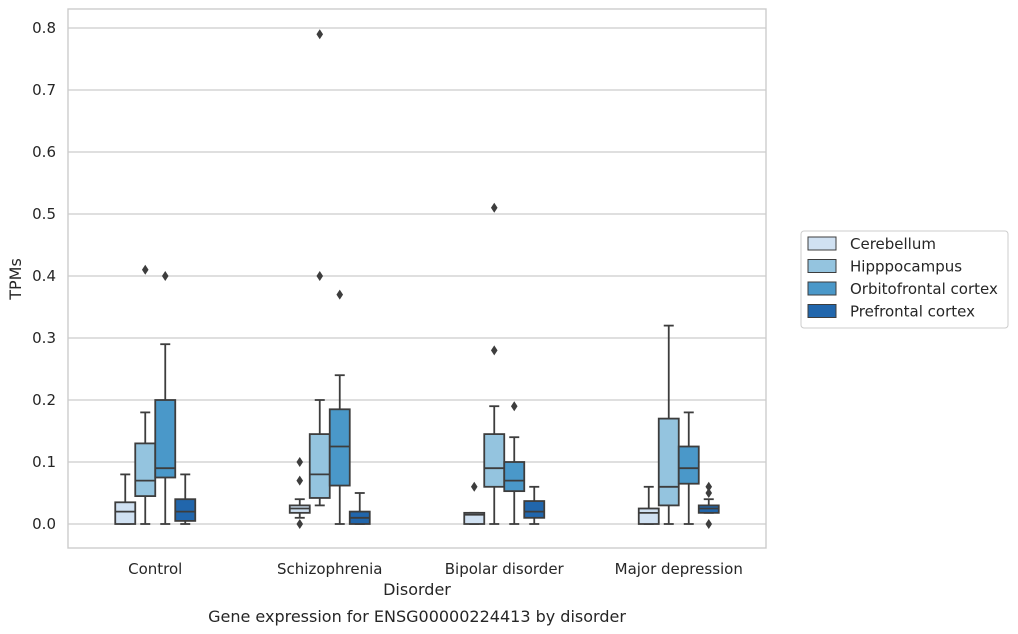 This screenshot has height=634, width=1018. I want to click on x-tick-label: Control, so click(155, 569).